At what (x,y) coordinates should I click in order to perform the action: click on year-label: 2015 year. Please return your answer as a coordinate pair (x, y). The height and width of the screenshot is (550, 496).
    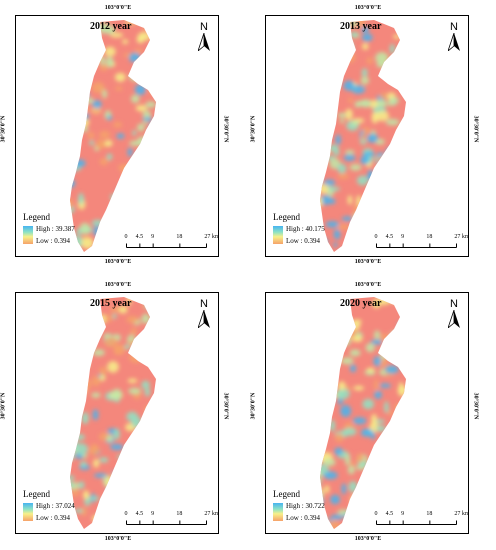
    Looking at the image, I should click on (111, 303).